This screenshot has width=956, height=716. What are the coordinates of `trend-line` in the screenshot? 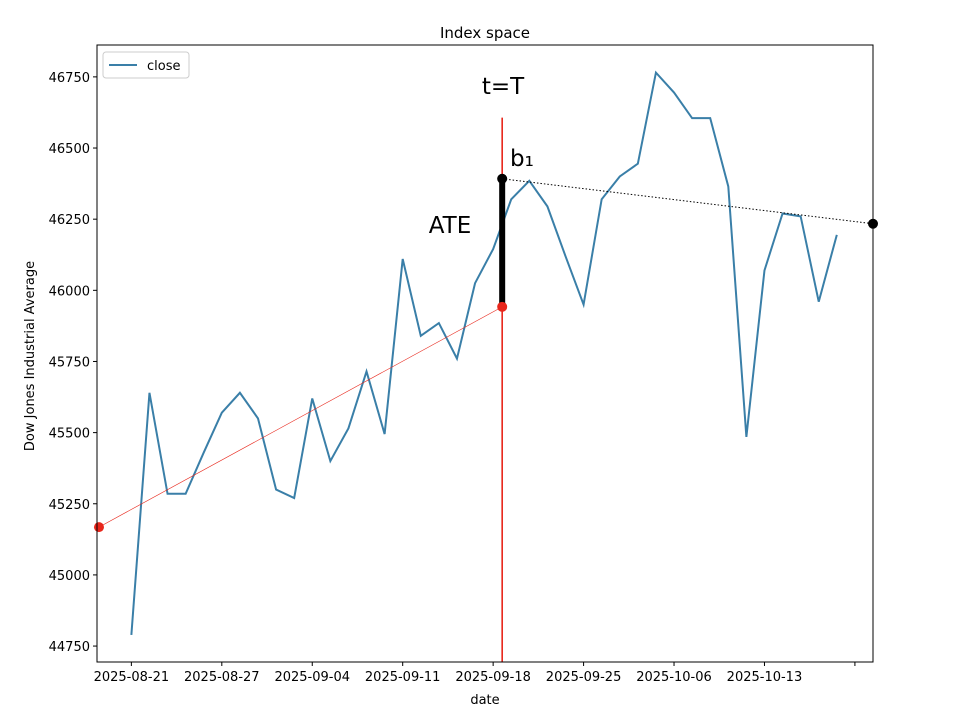 It's located at (300, 417).